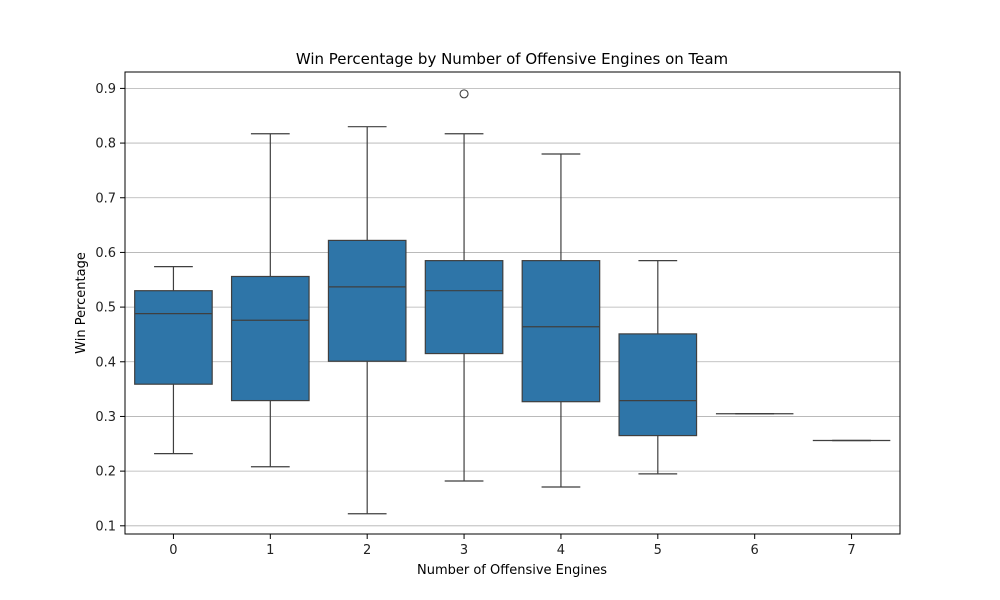  I want to click on y-tick-label: 0.1, so click(105, 526).